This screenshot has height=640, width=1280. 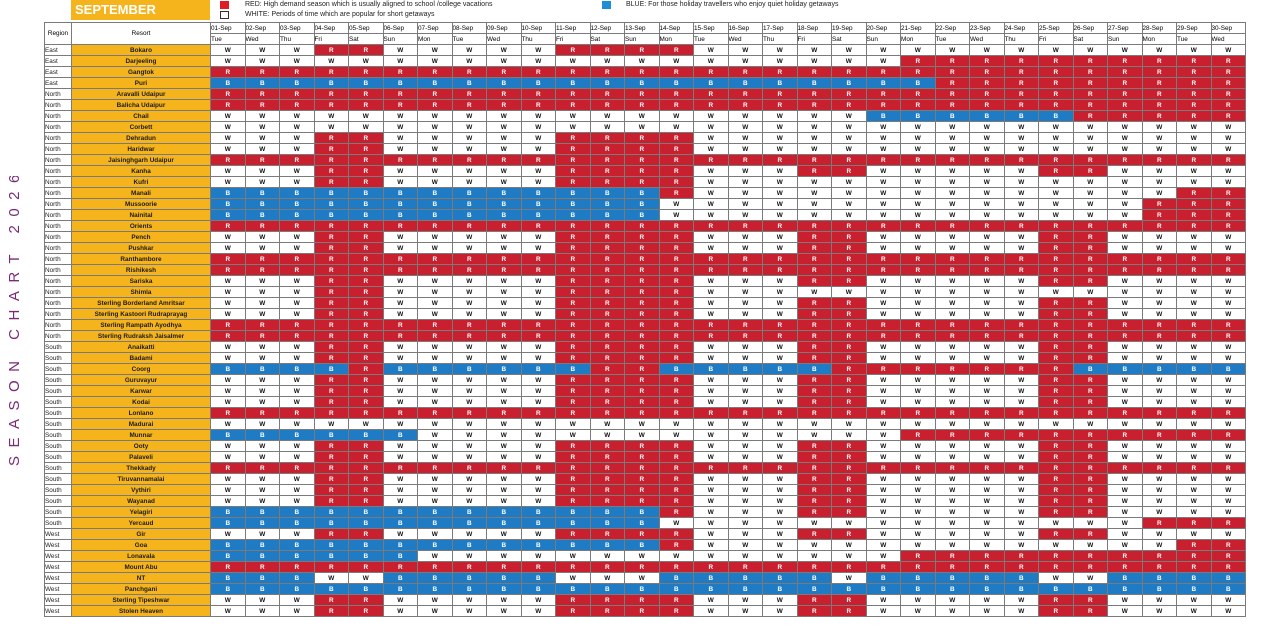 What do you see at coordinates (297, 39) in the screenshot?
I see `weekday-header: Thu` at bounding box center [297, 39].